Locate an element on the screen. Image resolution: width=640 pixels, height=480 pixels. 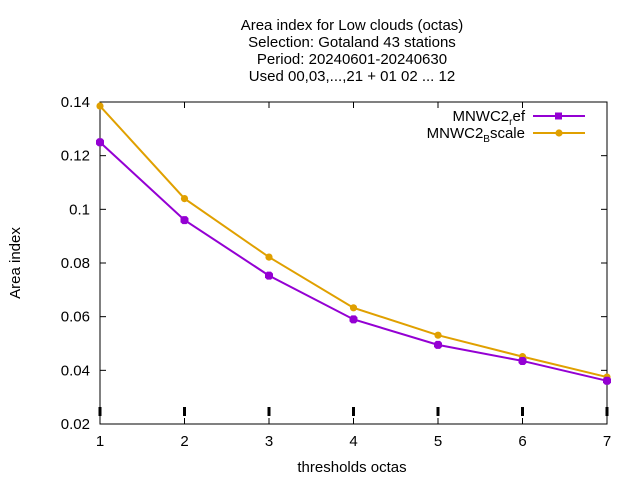
title-line: Period: 20240601-20240630 is located at coordinates (352, 59).